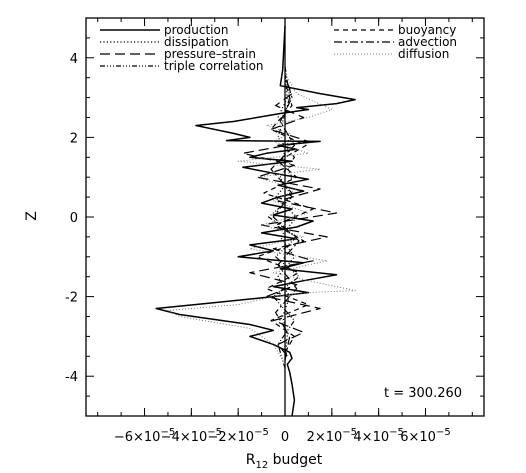 This screenshot has width=526, height=473. I want to click on x-tick-mantissa: 6×10, so click(418, 437).